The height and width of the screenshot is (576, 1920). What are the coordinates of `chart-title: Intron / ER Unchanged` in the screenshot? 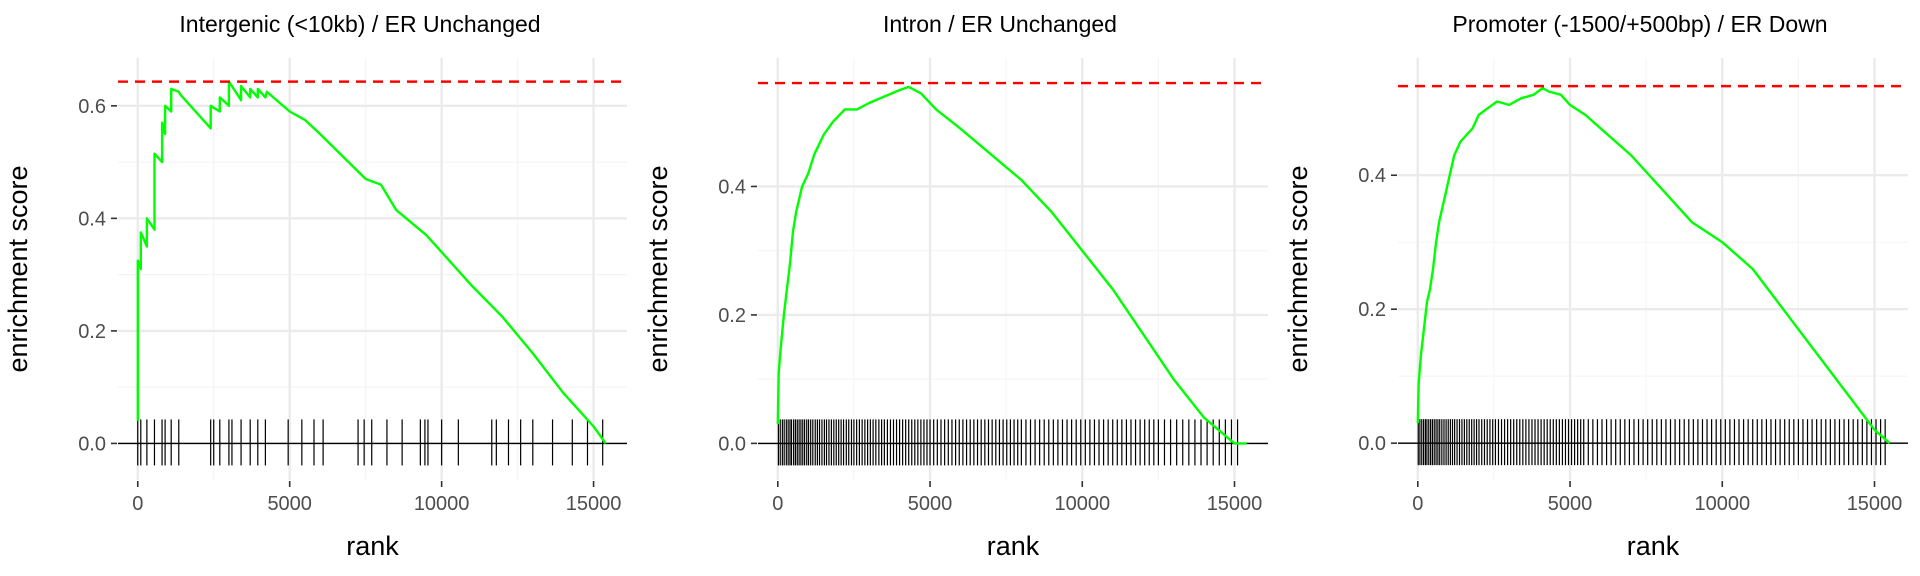 It's located at (1000, 24).